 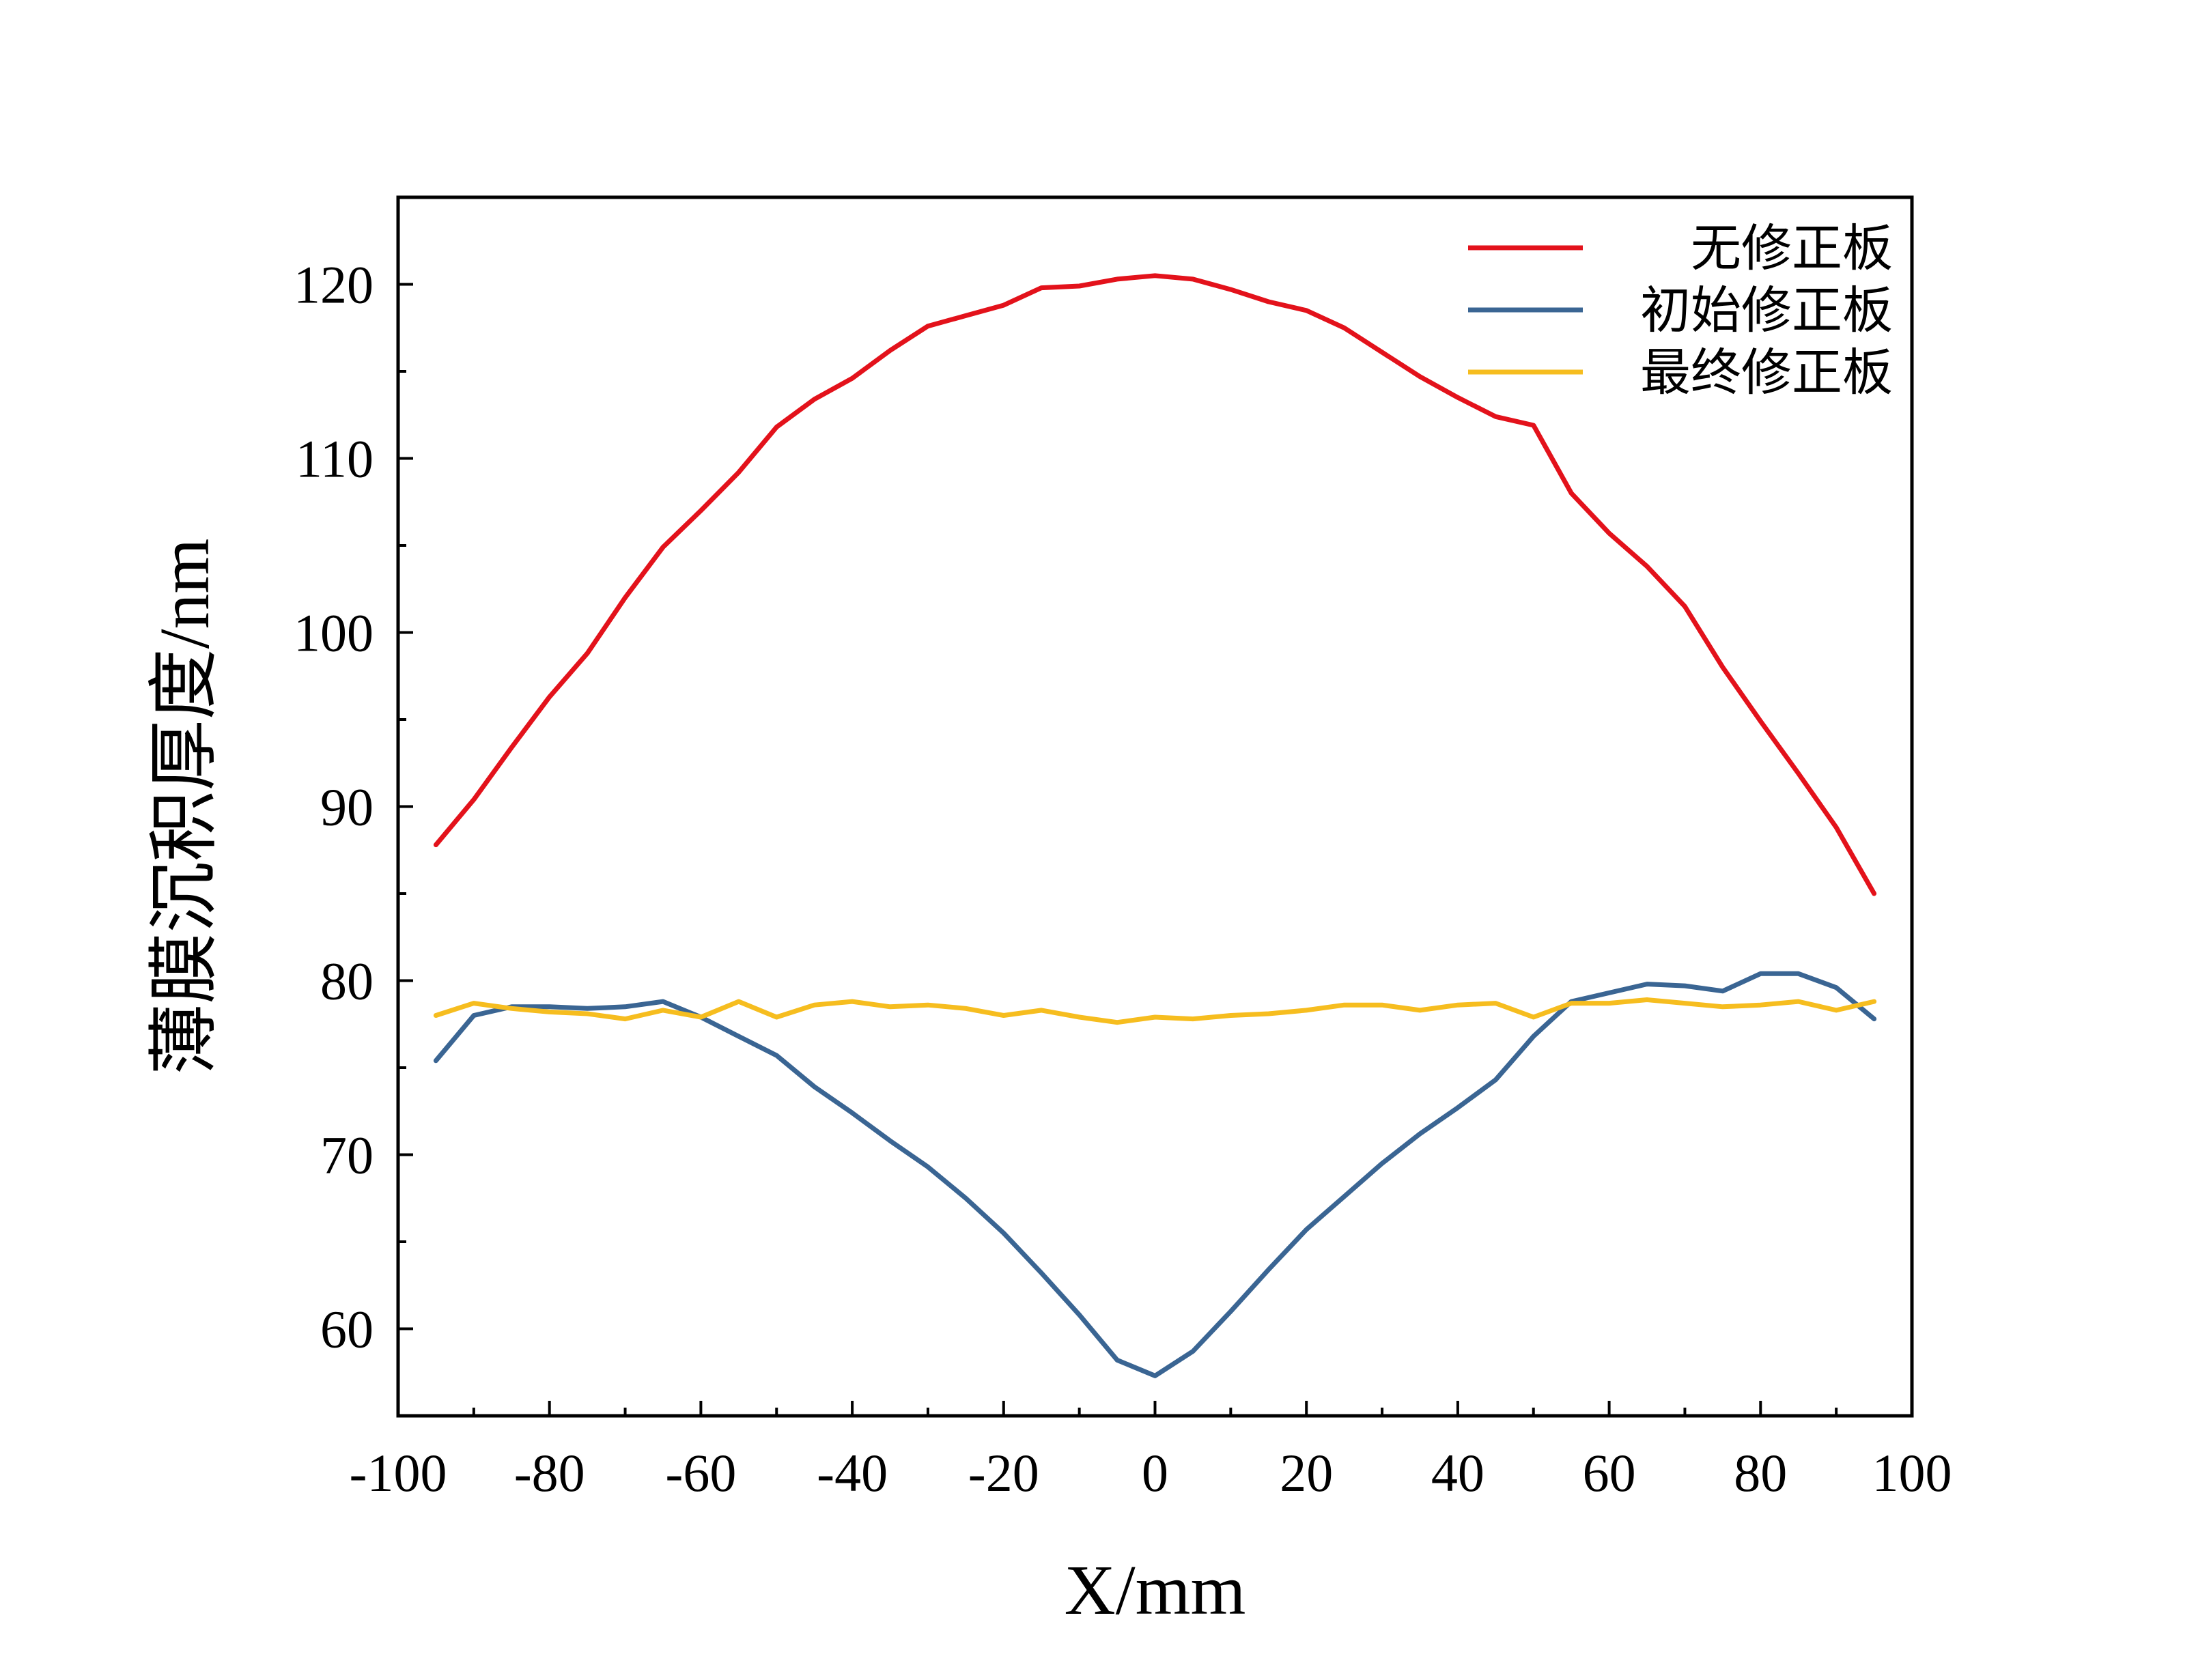 What do you see at coordinates (1609, 1473) in the screenshot?
I see `x-tick-label: 60` at bounding box center [1609, 1473].